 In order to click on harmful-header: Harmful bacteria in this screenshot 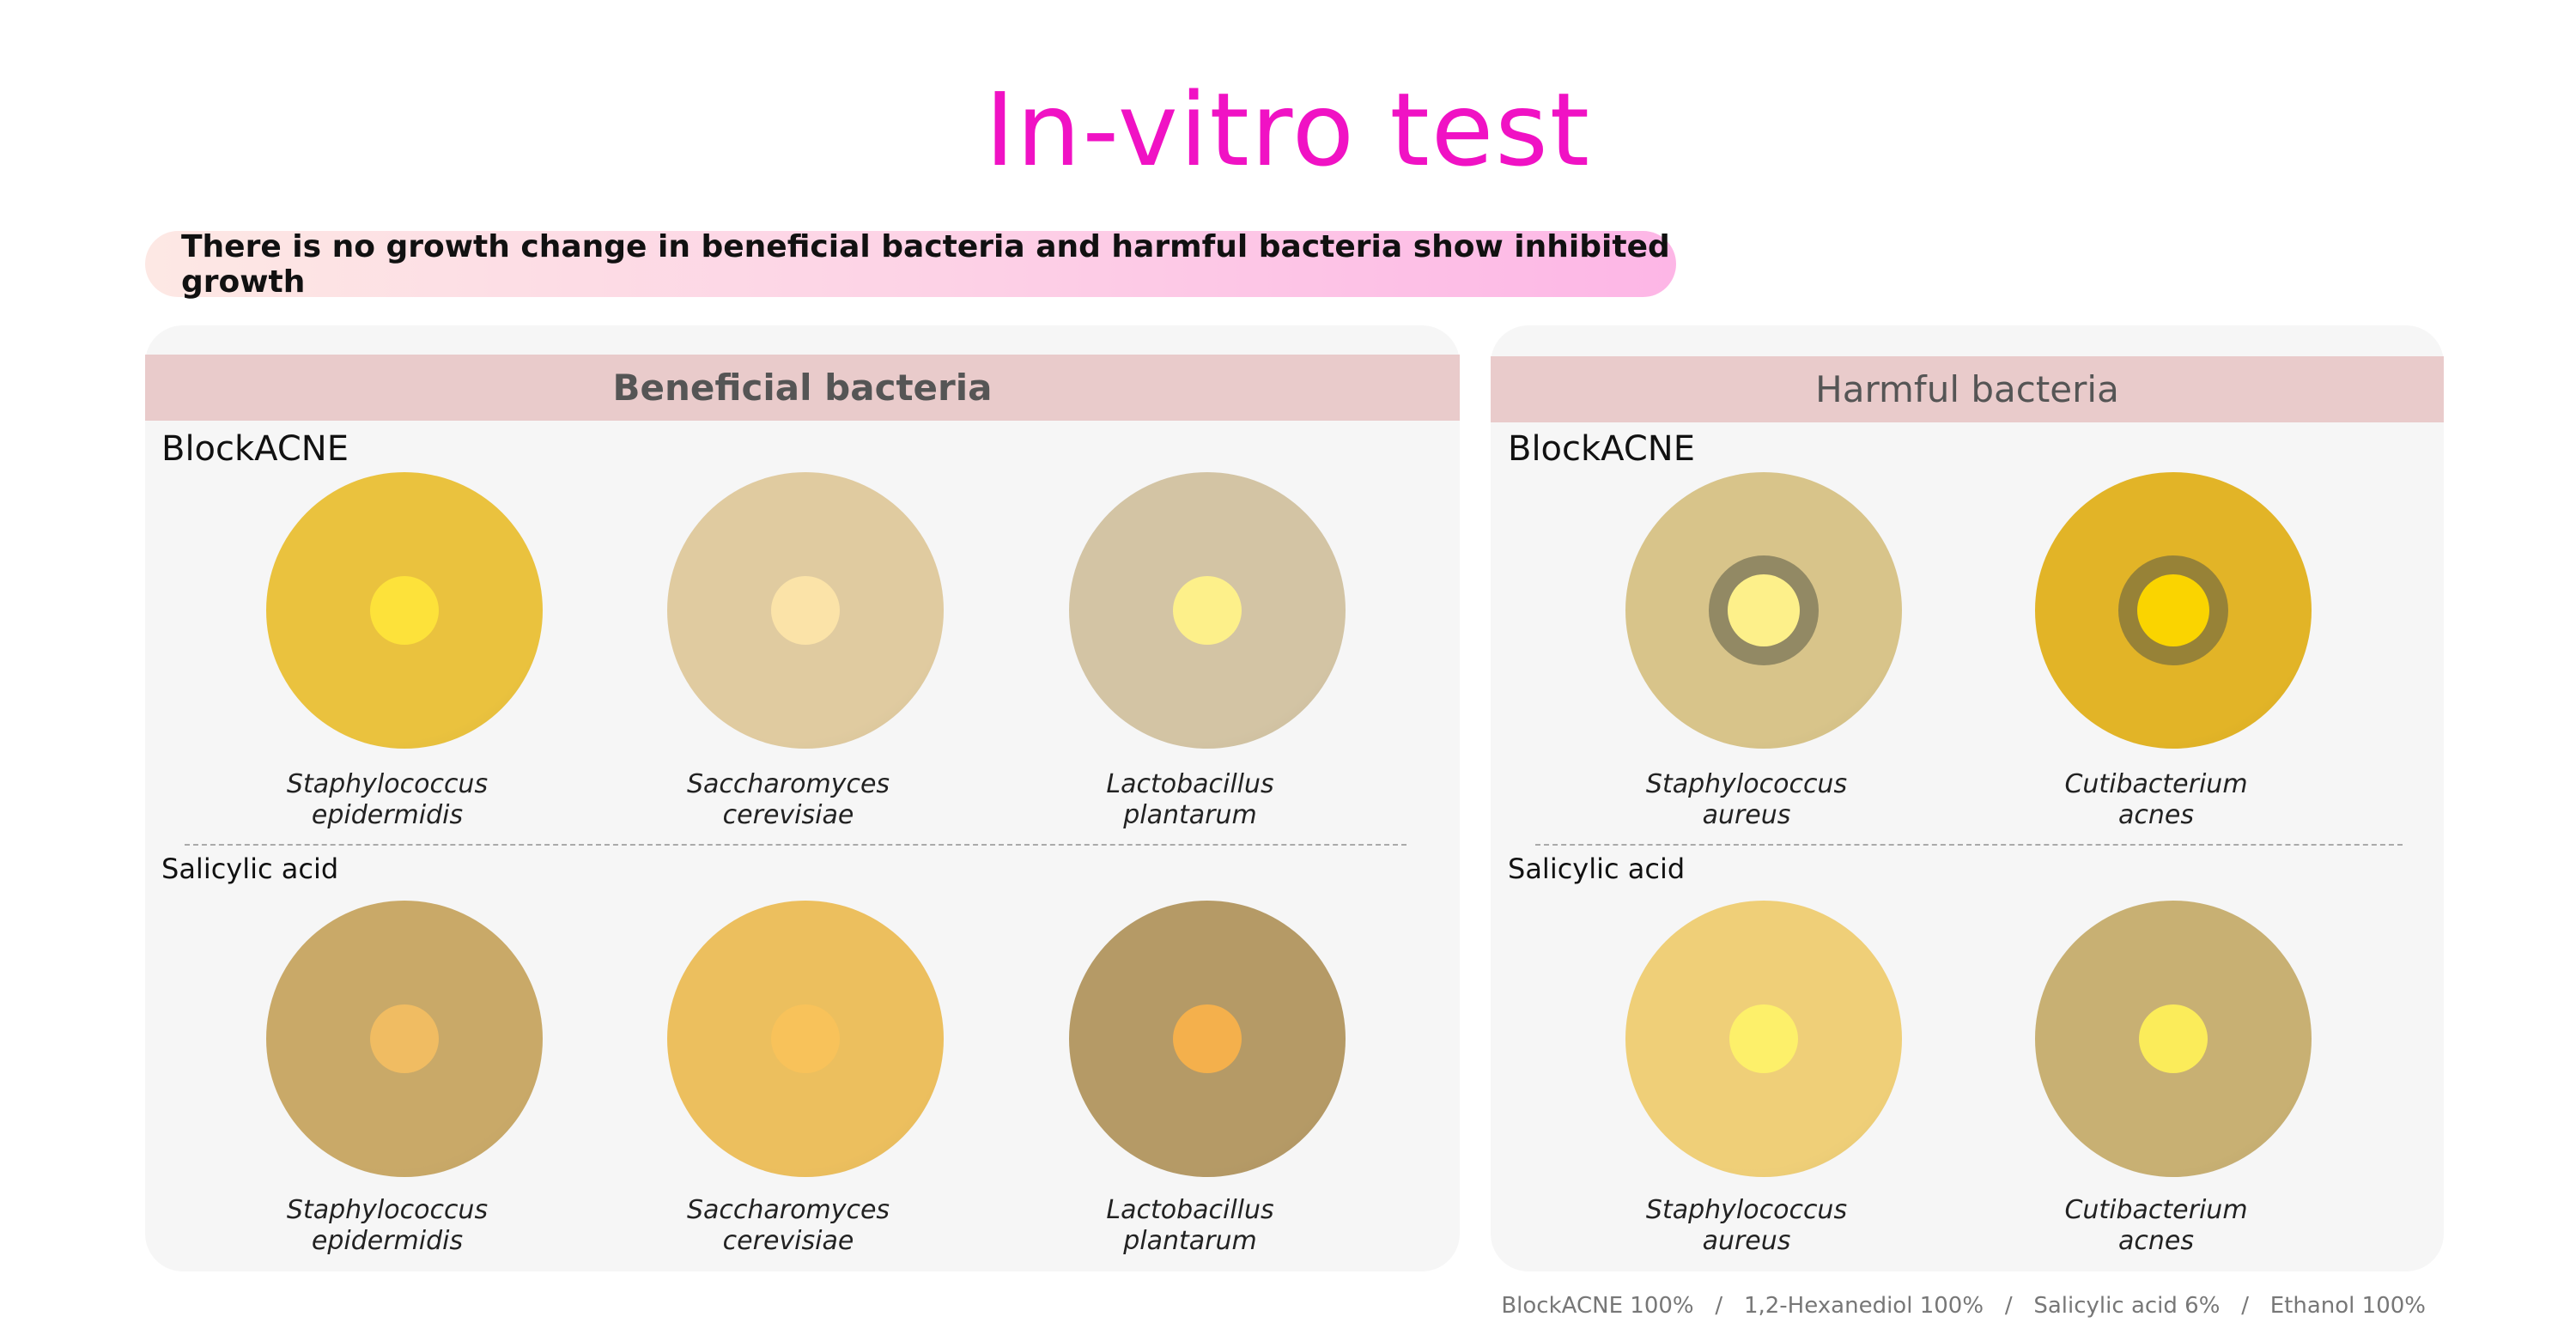, I will do `click(1967, 389)`.